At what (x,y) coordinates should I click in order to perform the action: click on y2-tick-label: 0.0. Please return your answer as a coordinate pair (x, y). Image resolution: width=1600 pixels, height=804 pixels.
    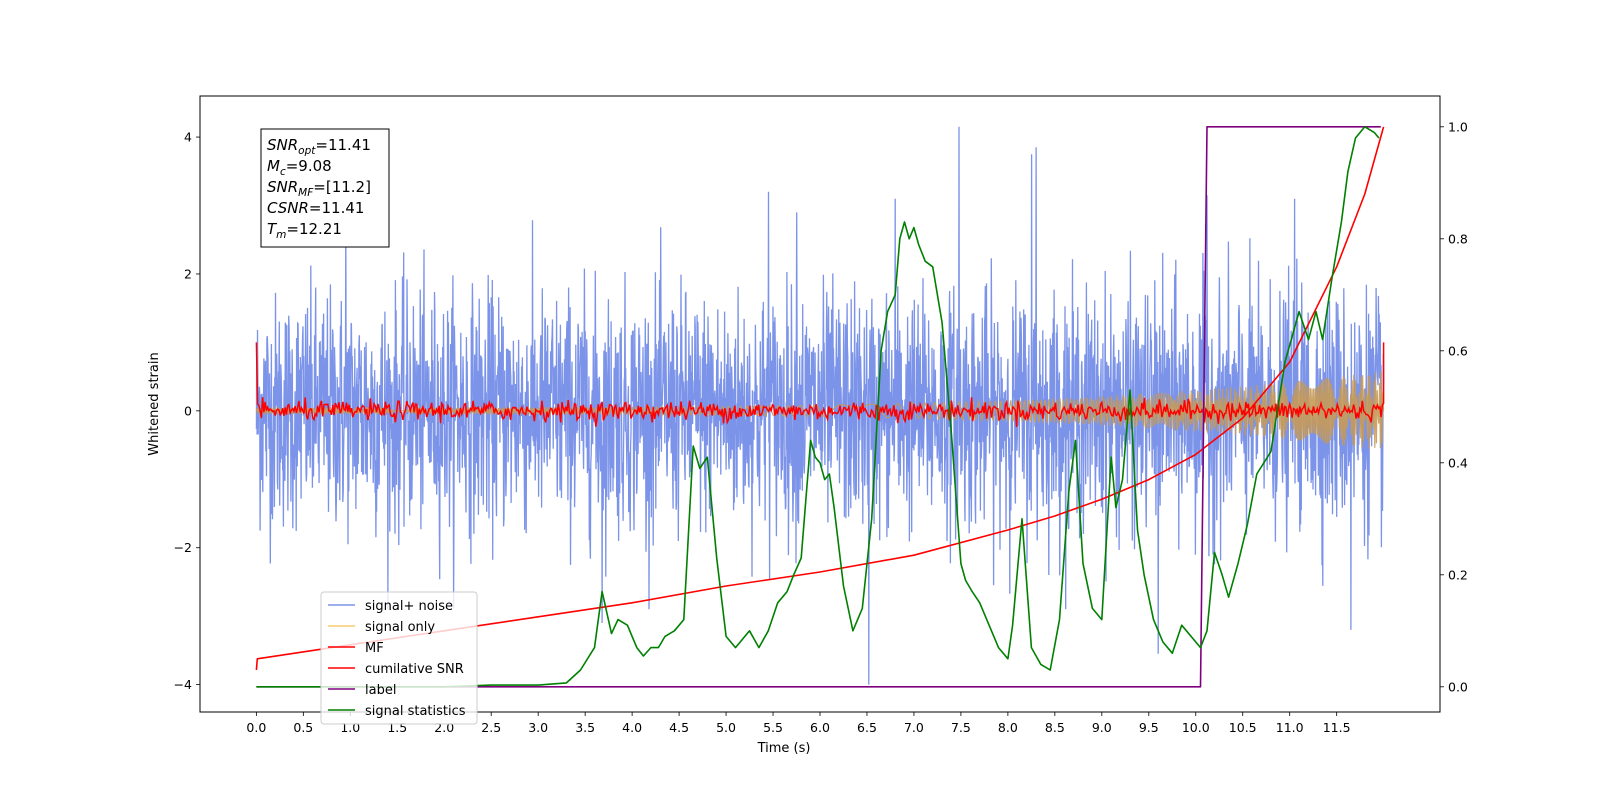
    Looking at the image, I should click on (1458, 686).